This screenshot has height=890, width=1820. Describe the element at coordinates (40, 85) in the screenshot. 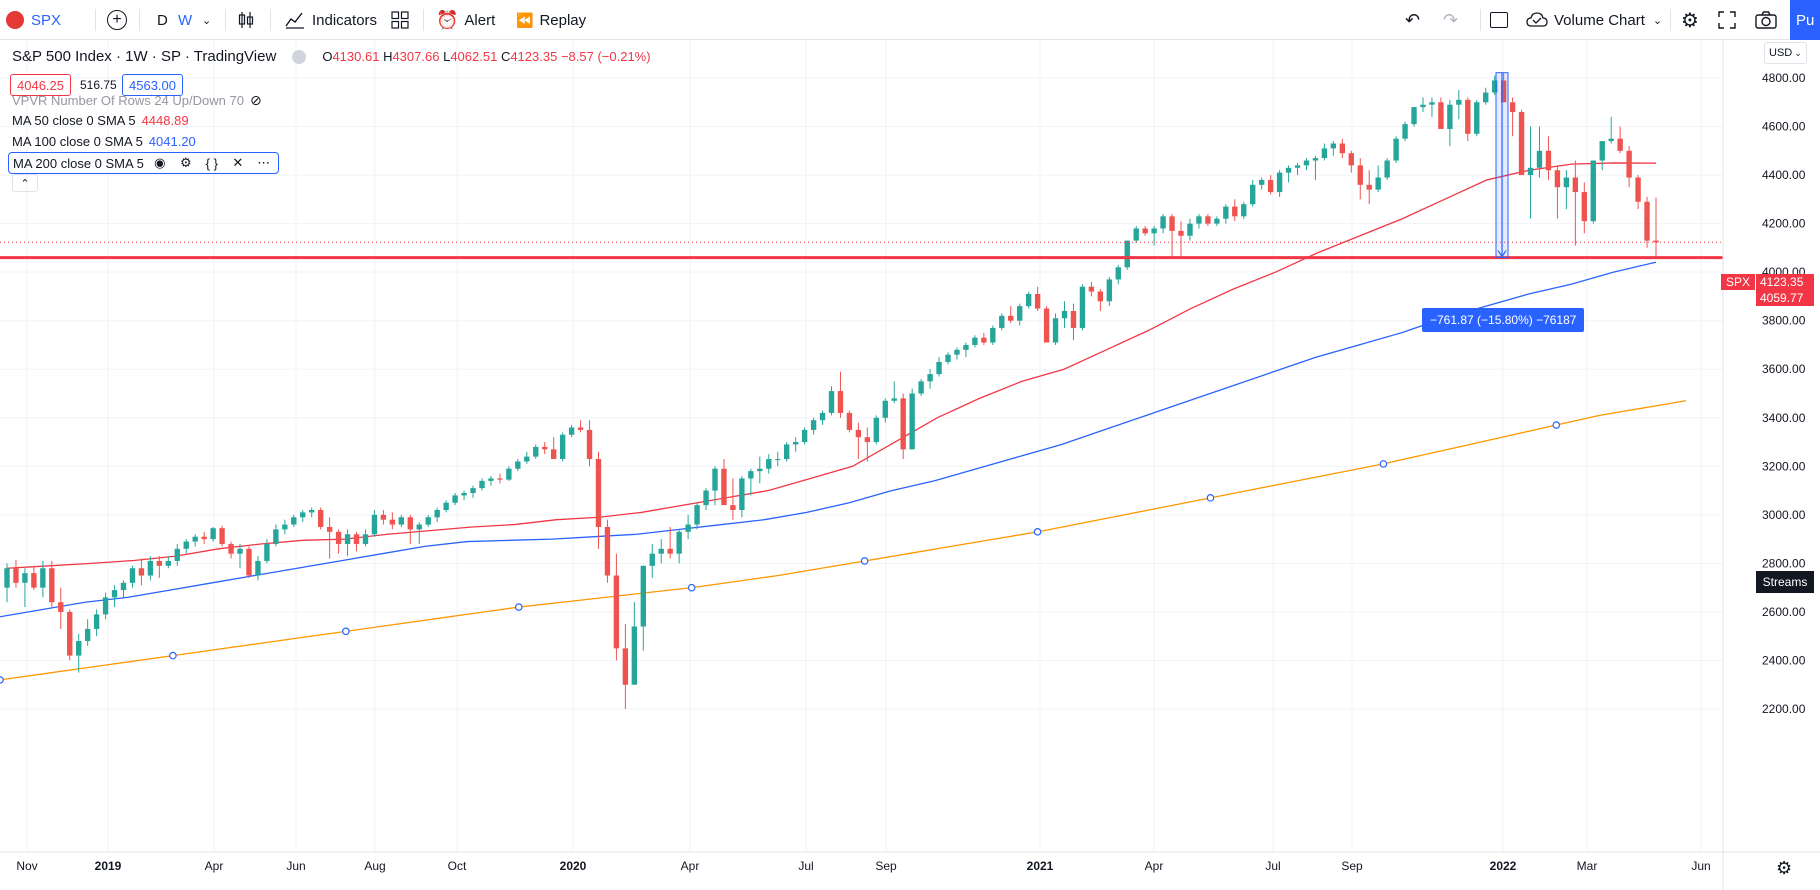

I see `sell-price-button: 4046.25` at that location.